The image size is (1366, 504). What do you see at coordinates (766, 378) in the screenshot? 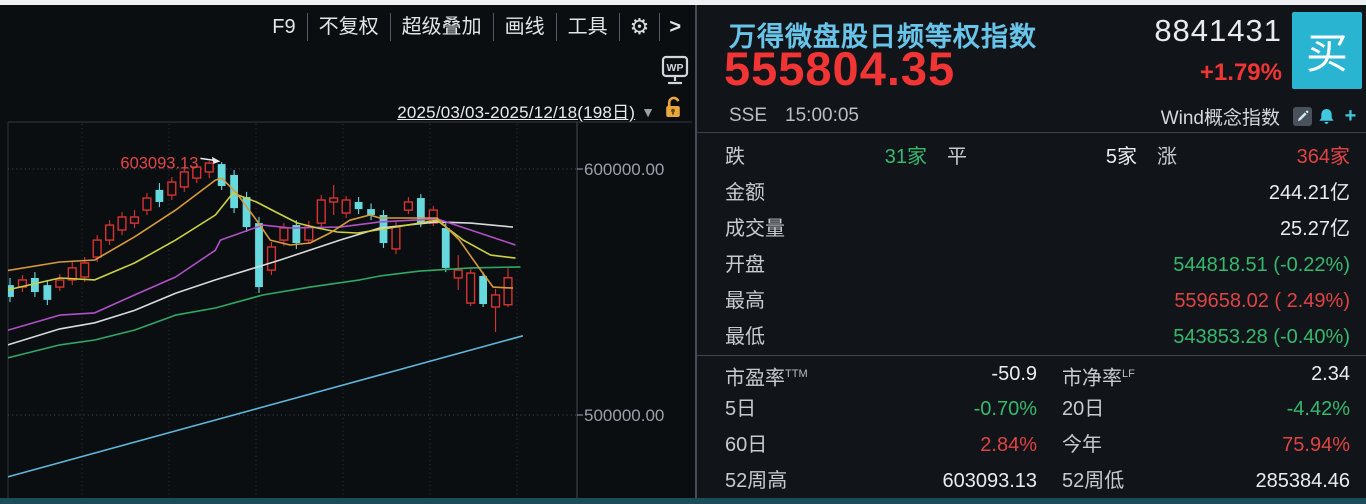
I see `pe-label: 市盈率TTM` at bounding box center [766, 378].